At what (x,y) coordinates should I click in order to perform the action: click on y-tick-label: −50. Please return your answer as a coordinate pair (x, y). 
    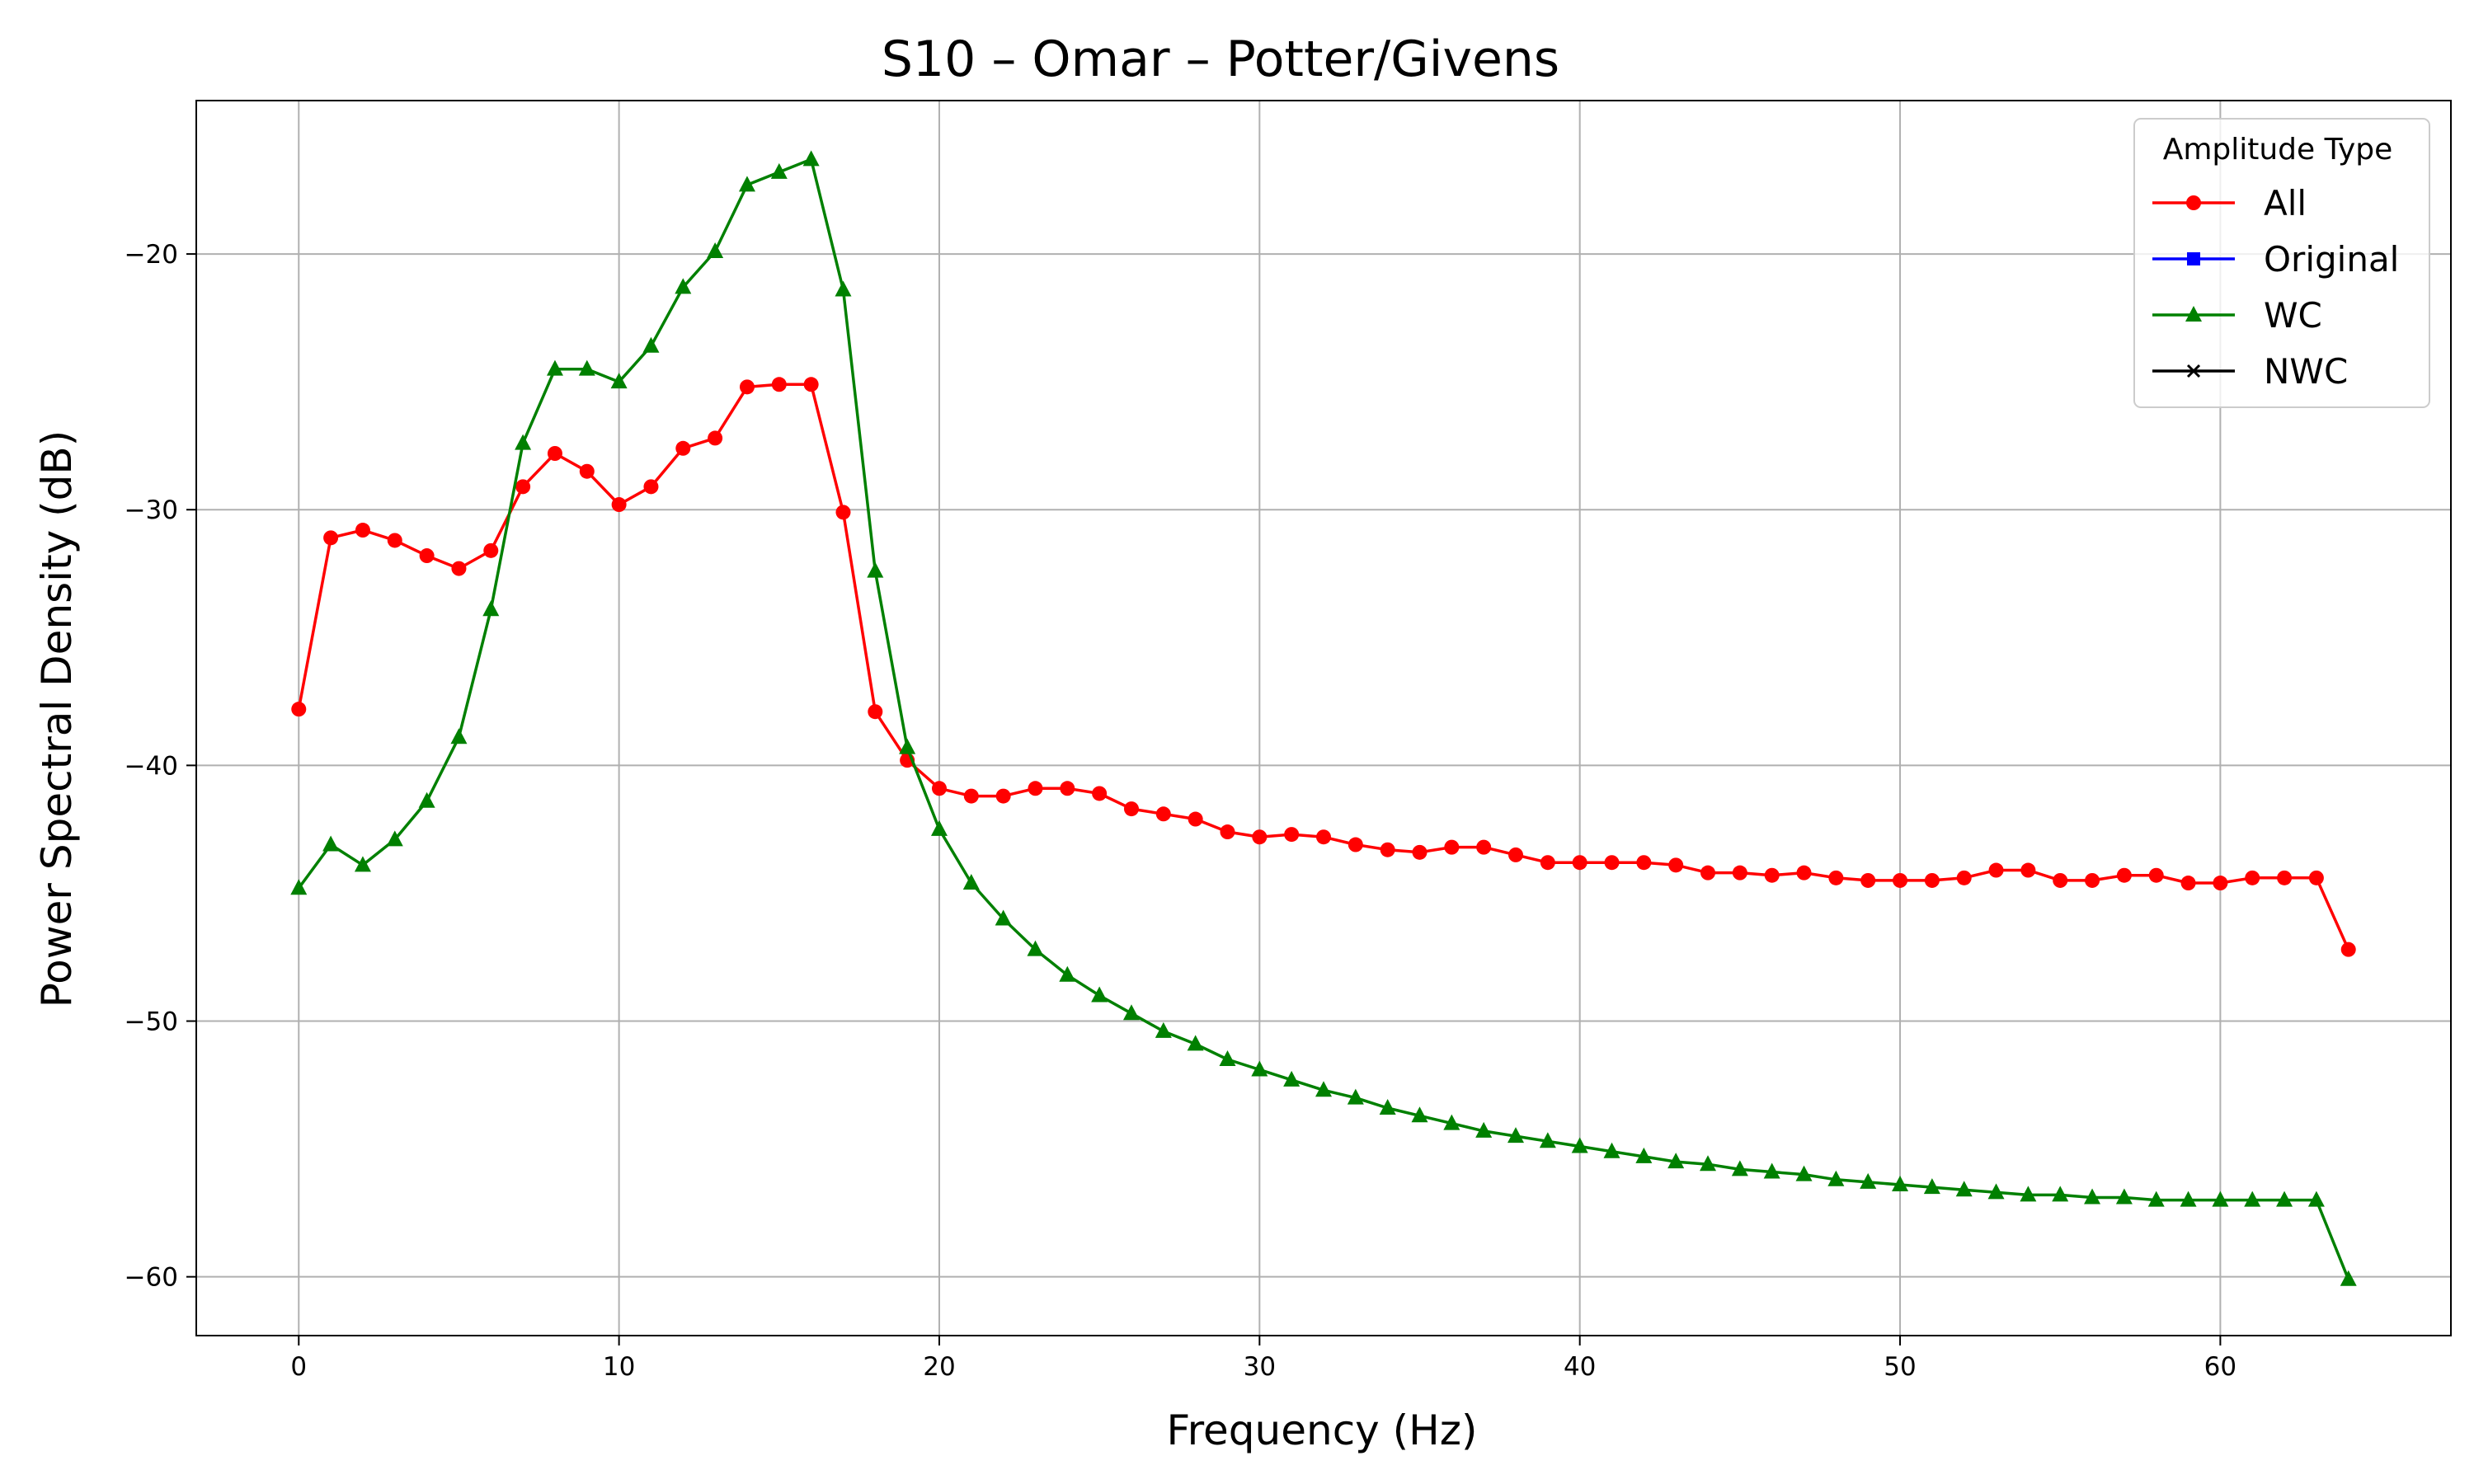
    Looking at the image, I should click on (151, 1022).